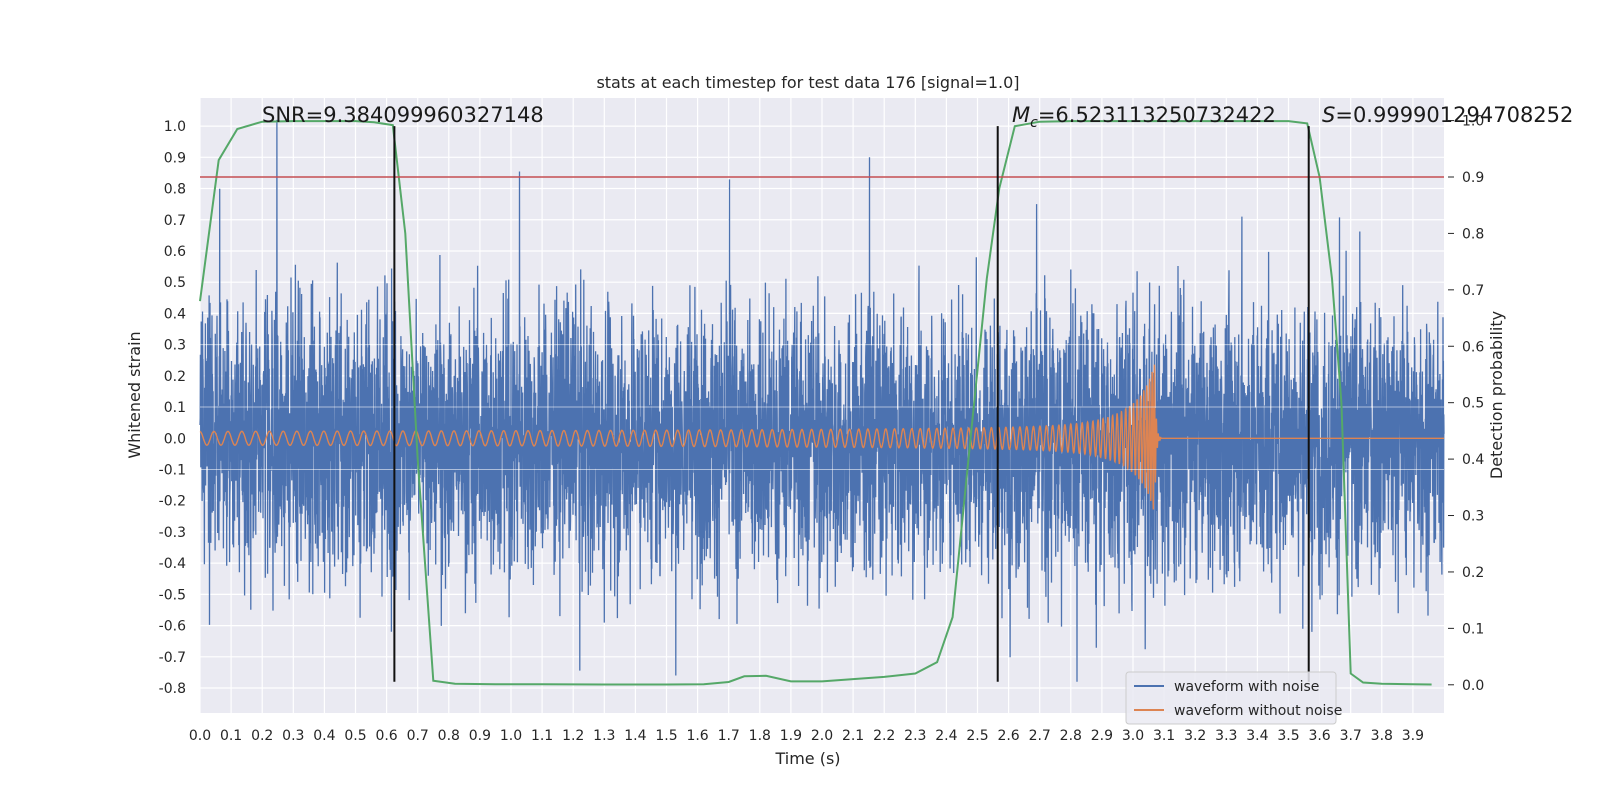 This screenshot has height=800, width=1600. What do you see at coordinates (1195, 736) in the screenshot?
I see `x-tick-label: 3.2` at bounding box center [1195, 736].